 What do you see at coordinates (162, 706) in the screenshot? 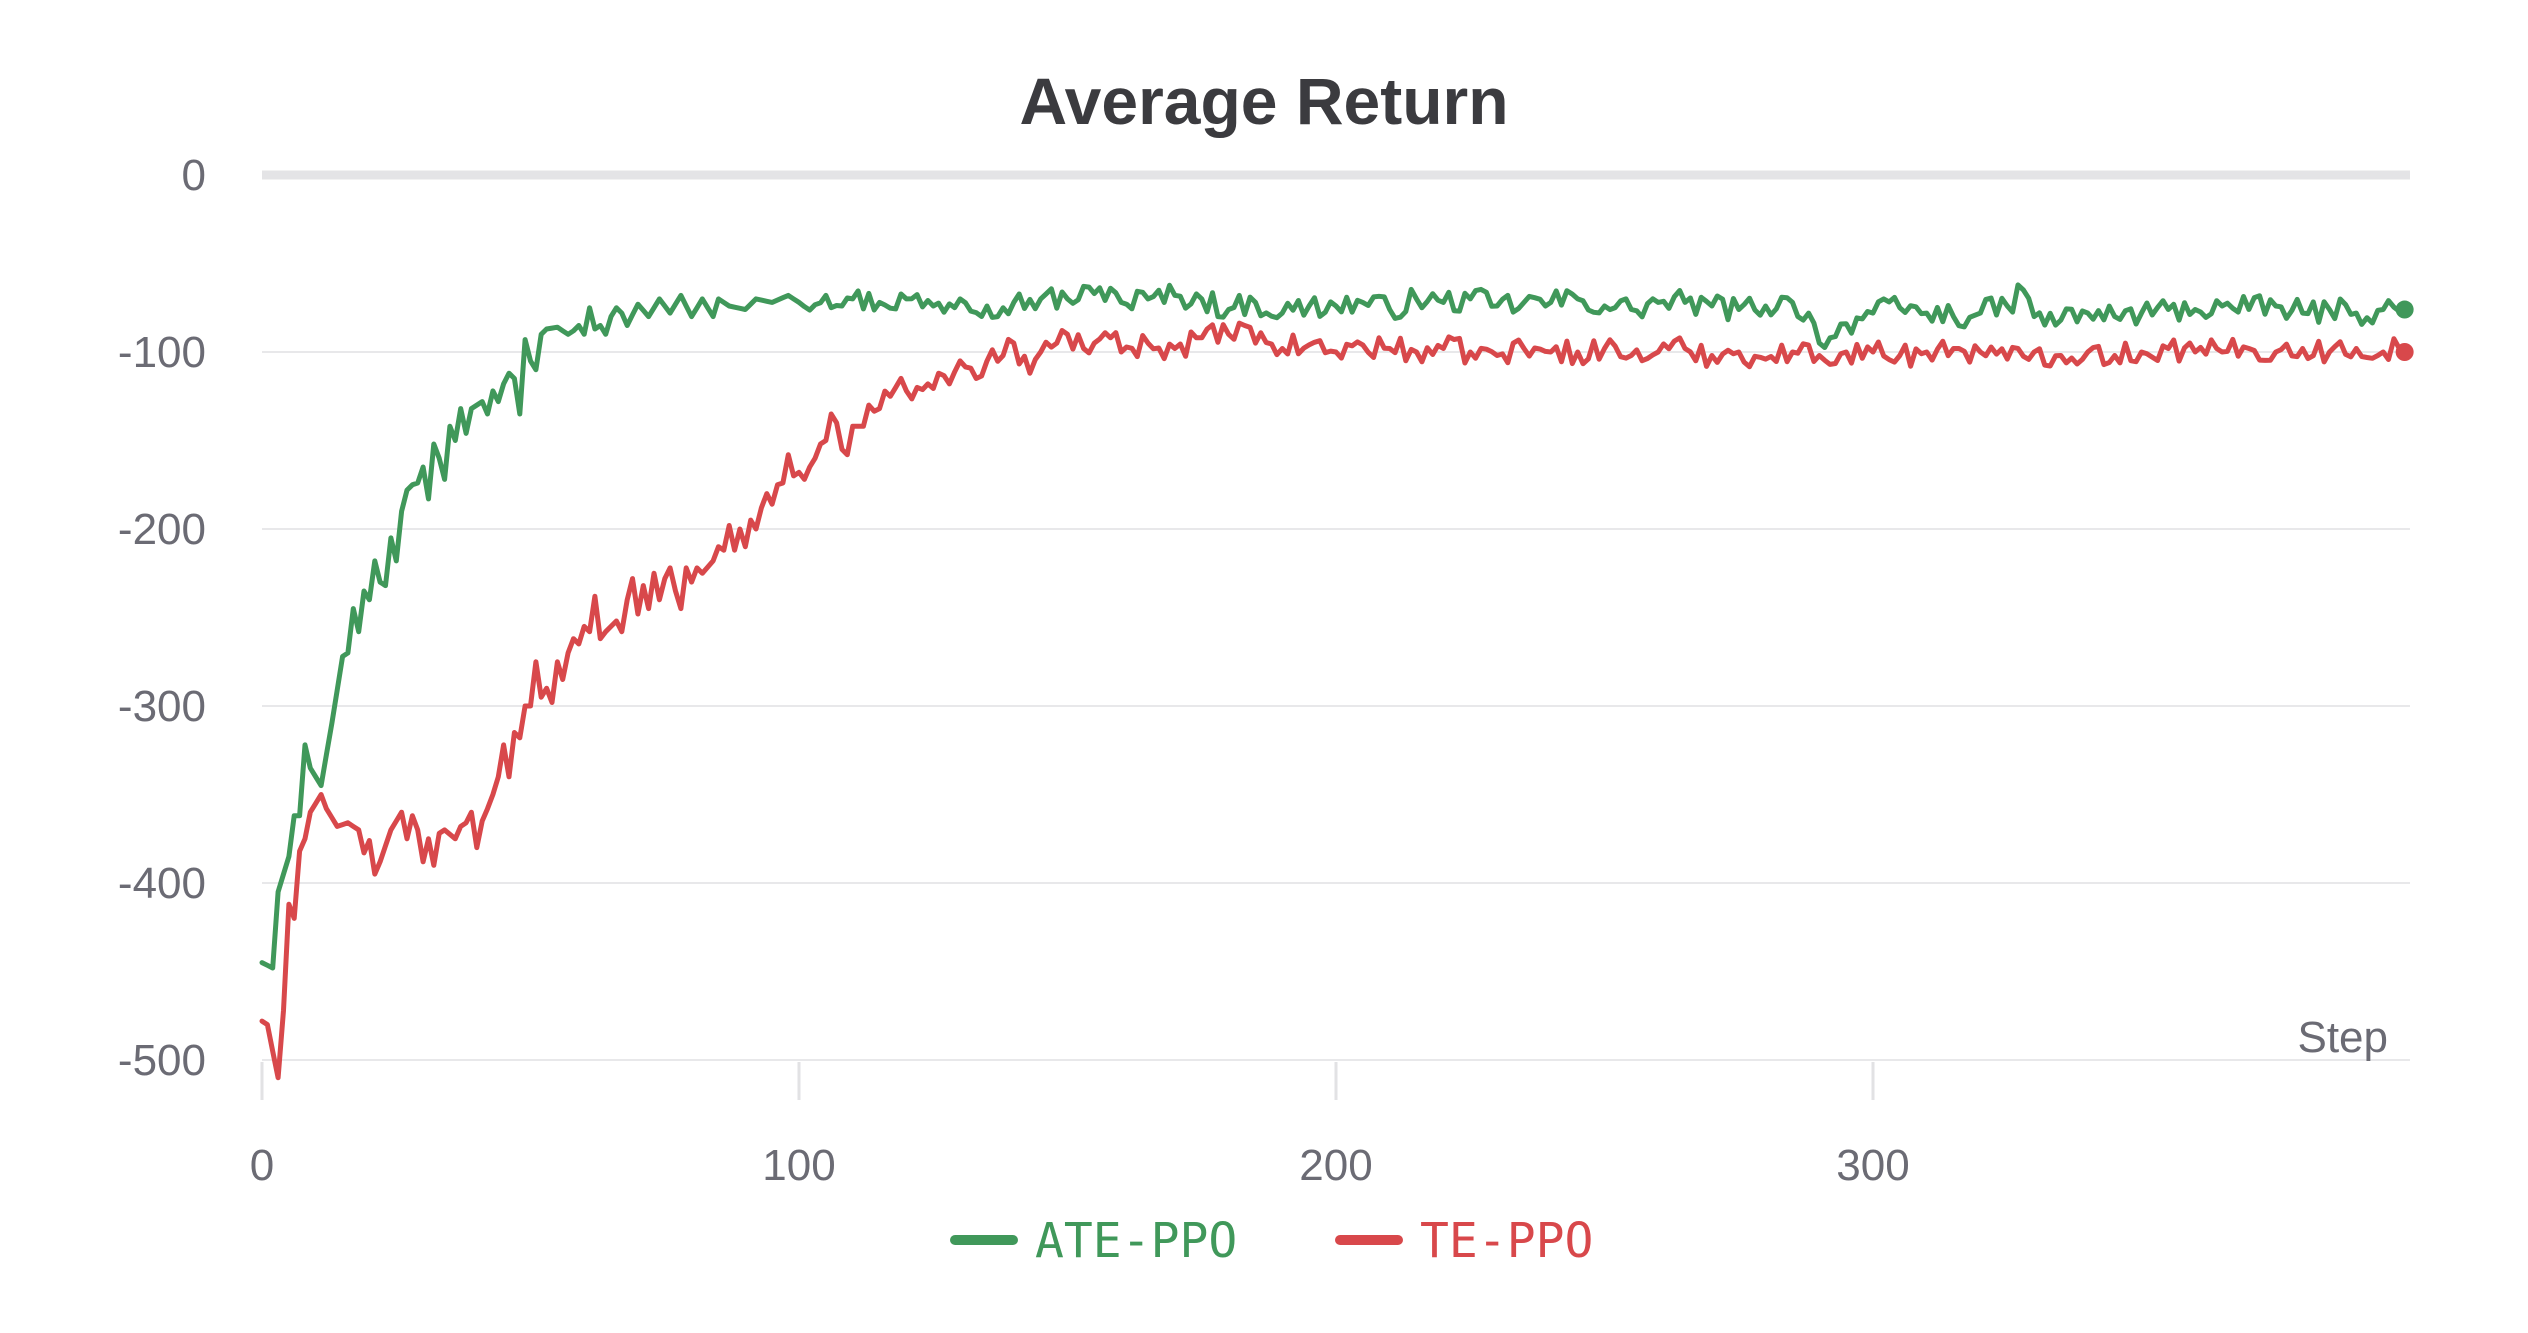
I see `y-tick-label: -300` at bounding box center [162, 706].